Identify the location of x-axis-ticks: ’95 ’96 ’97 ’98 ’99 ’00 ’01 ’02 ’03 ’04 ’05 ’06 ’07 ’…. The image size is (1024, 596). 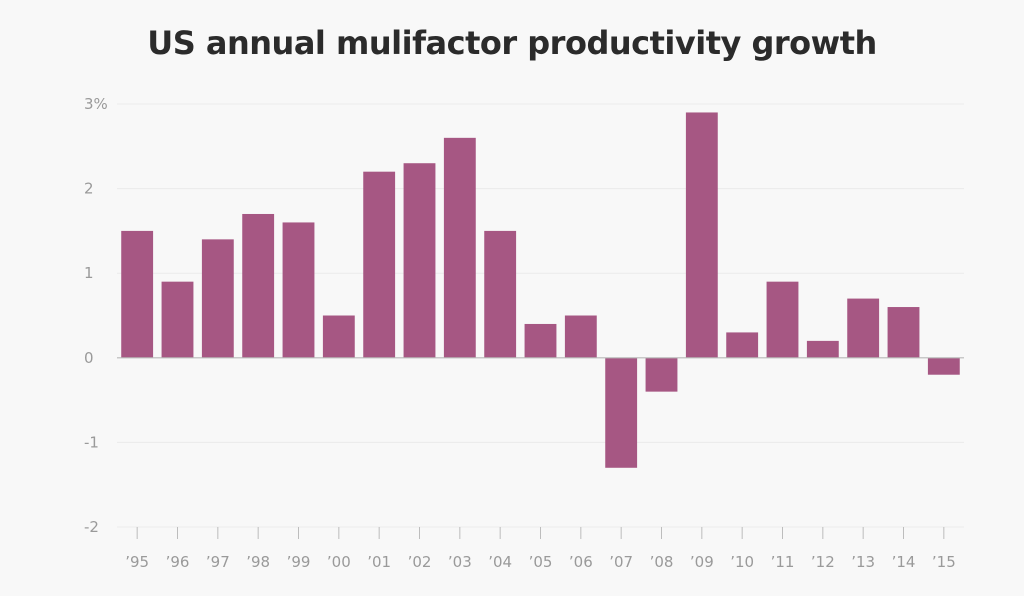
(540, 549).